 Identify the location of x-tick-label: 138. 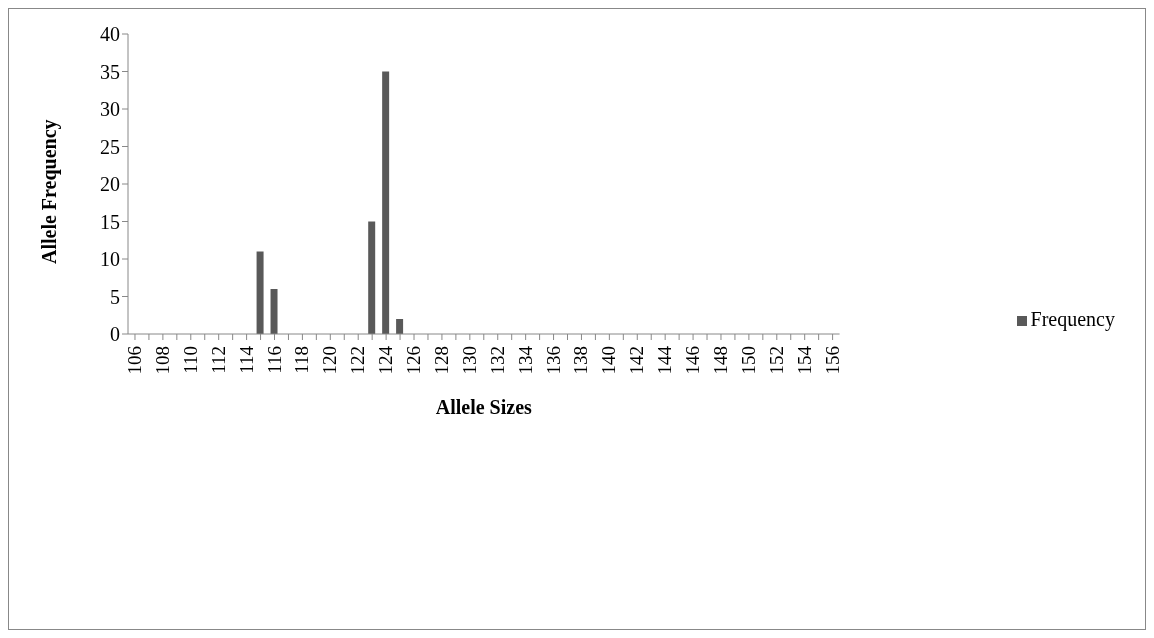
(581, 360).